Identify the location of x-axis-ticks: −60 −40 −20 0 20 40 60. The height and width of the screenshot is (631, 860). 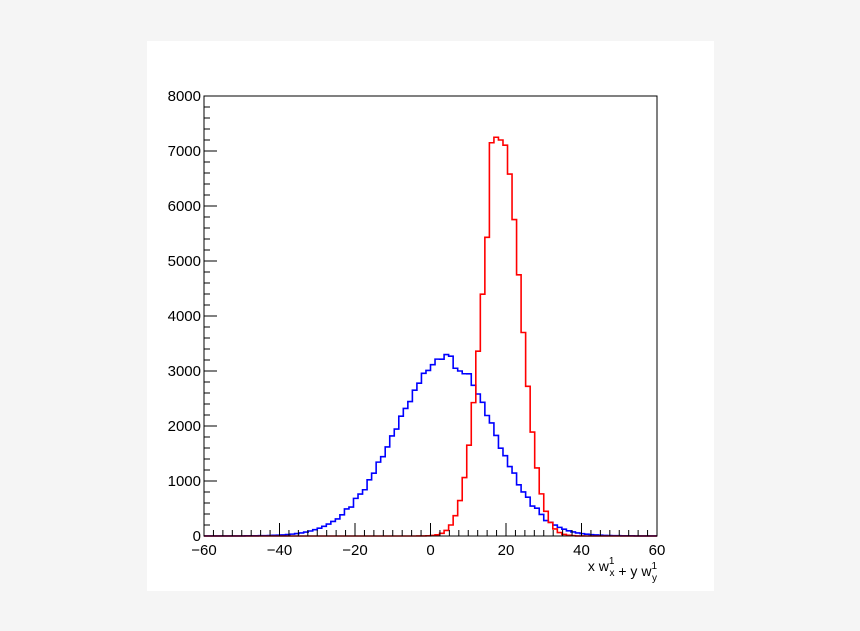
(428, 541).